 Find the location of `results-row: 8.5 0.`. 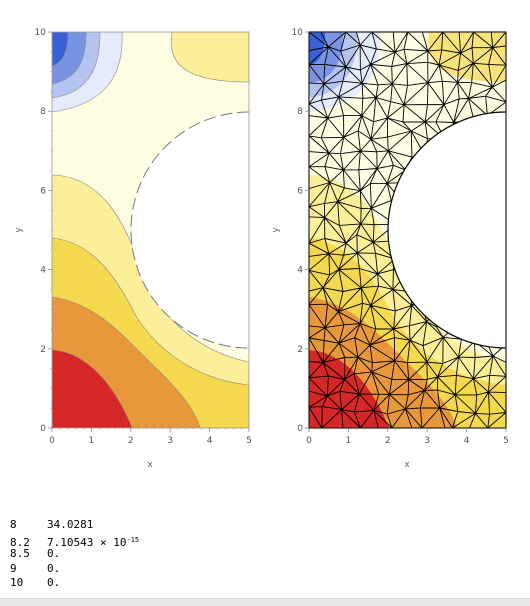

results-row: 8.5 0. is located at coordinates (210, 554).